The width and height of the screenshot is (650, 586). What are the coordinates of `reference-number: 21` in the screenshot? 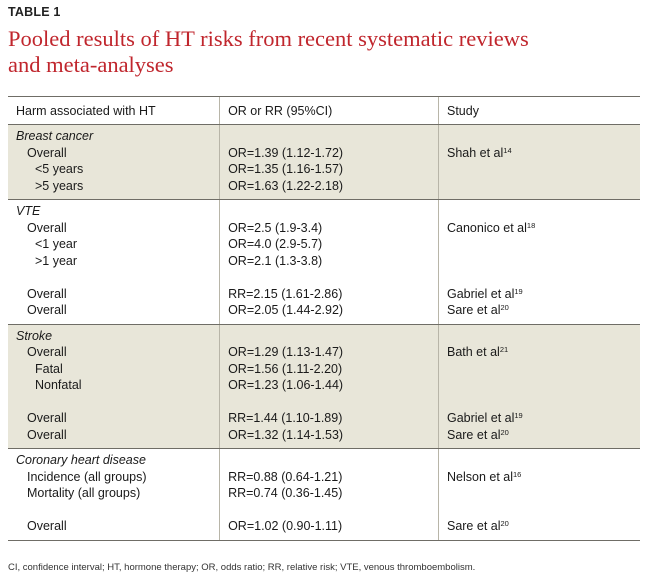 It's located at (504, 349).